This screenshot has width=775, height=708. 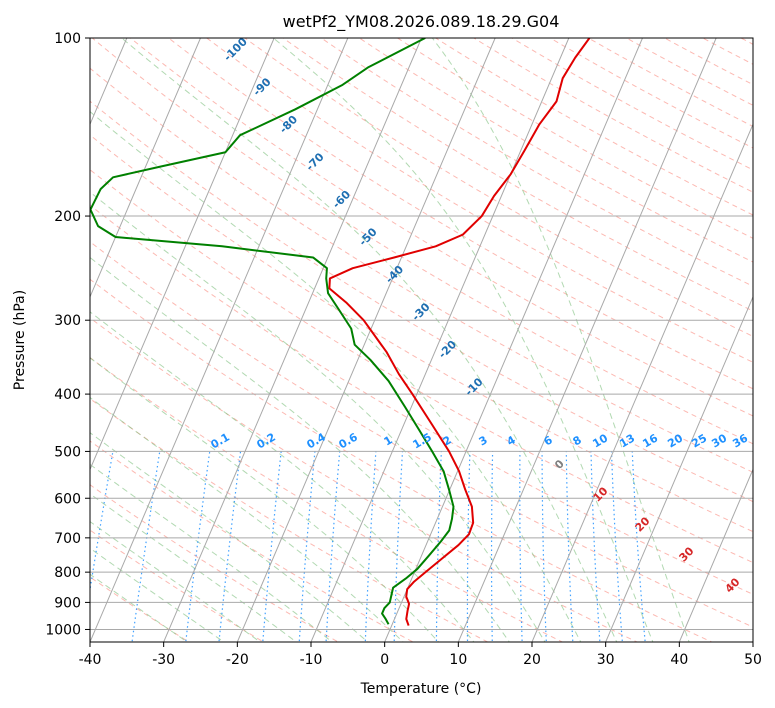 I want to click on y-tick-label: 1000, so click(x=63, y=630).